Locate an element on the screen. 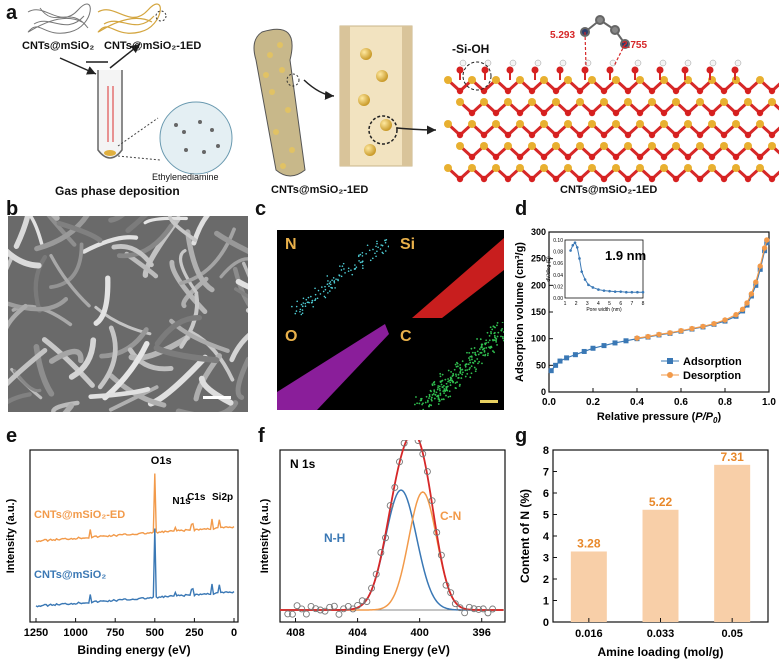  arrow-to-tube is located at coordinates (78, 66).